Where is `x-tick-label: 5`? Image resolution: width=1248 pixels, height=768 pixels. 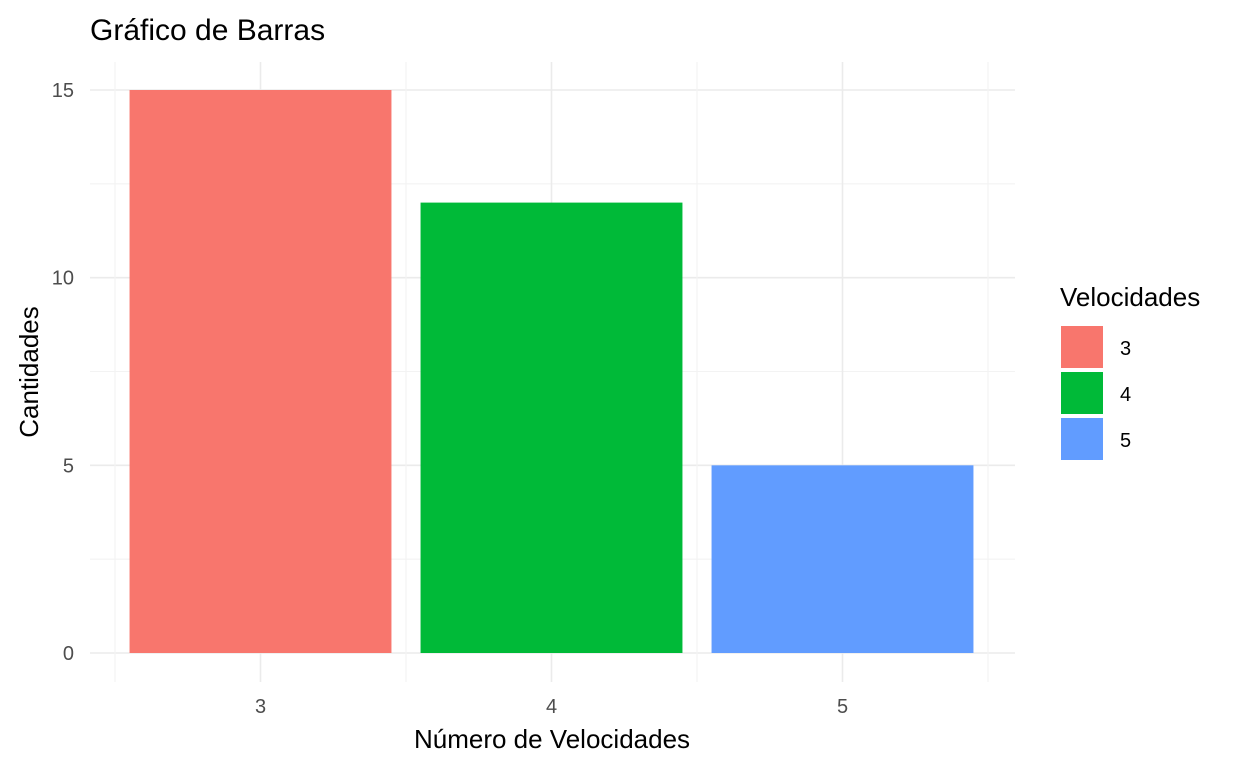
x-tick-label: 5 is located at coordinates (842, 707).